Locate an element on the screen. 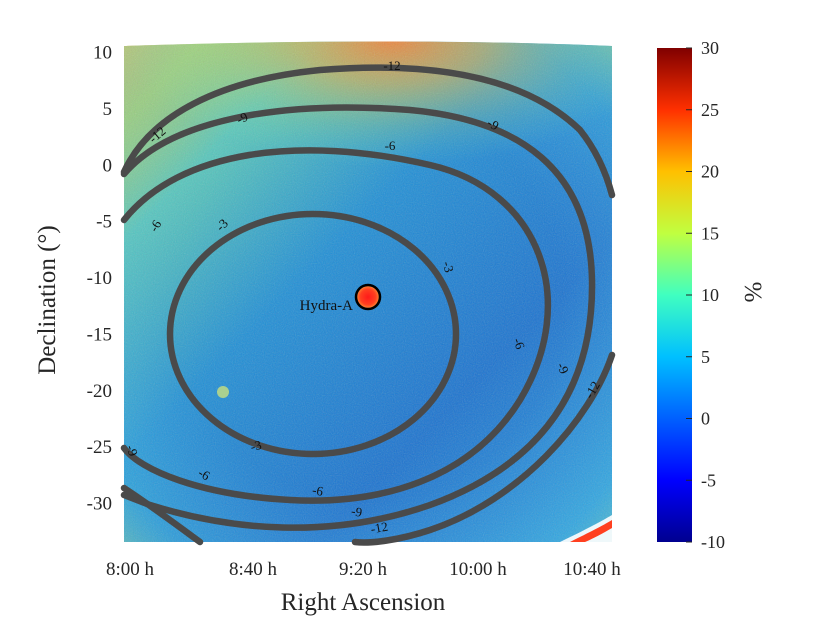 Image resolution: width=830 pixels, height=623 pixels. y-axis-label: Declination (°) is located at coordinates (47, 300).